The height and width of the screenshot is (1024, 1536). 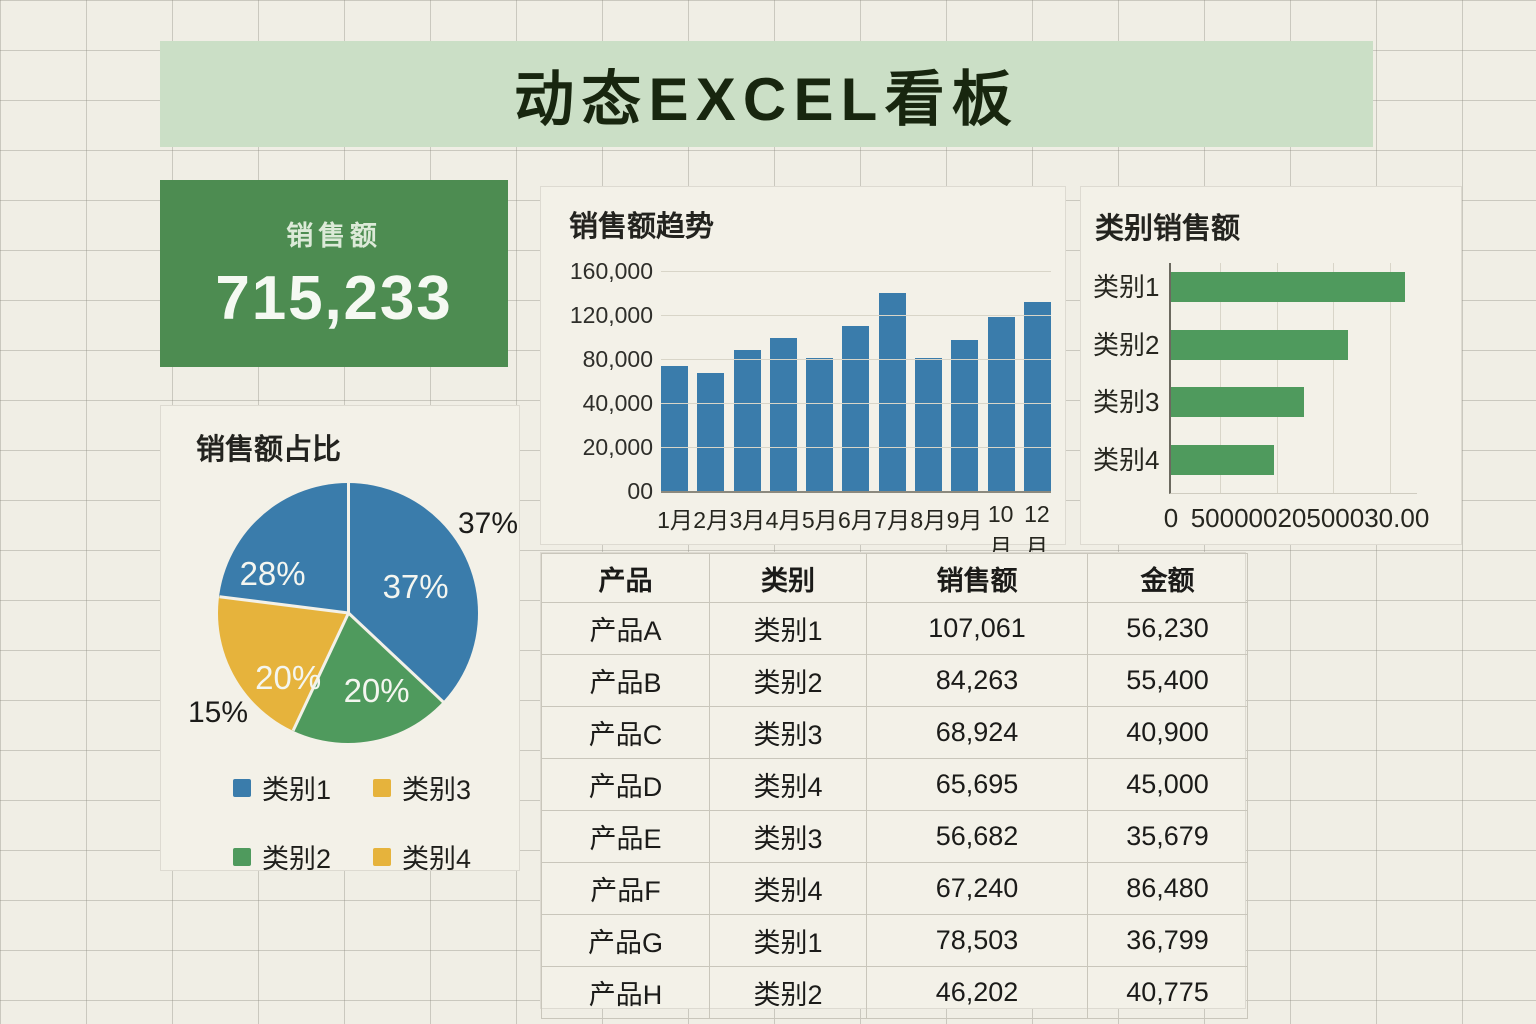 I want to click on table-row: 产品H 类别2 46,202 40,775, so click(x=894, y=992).